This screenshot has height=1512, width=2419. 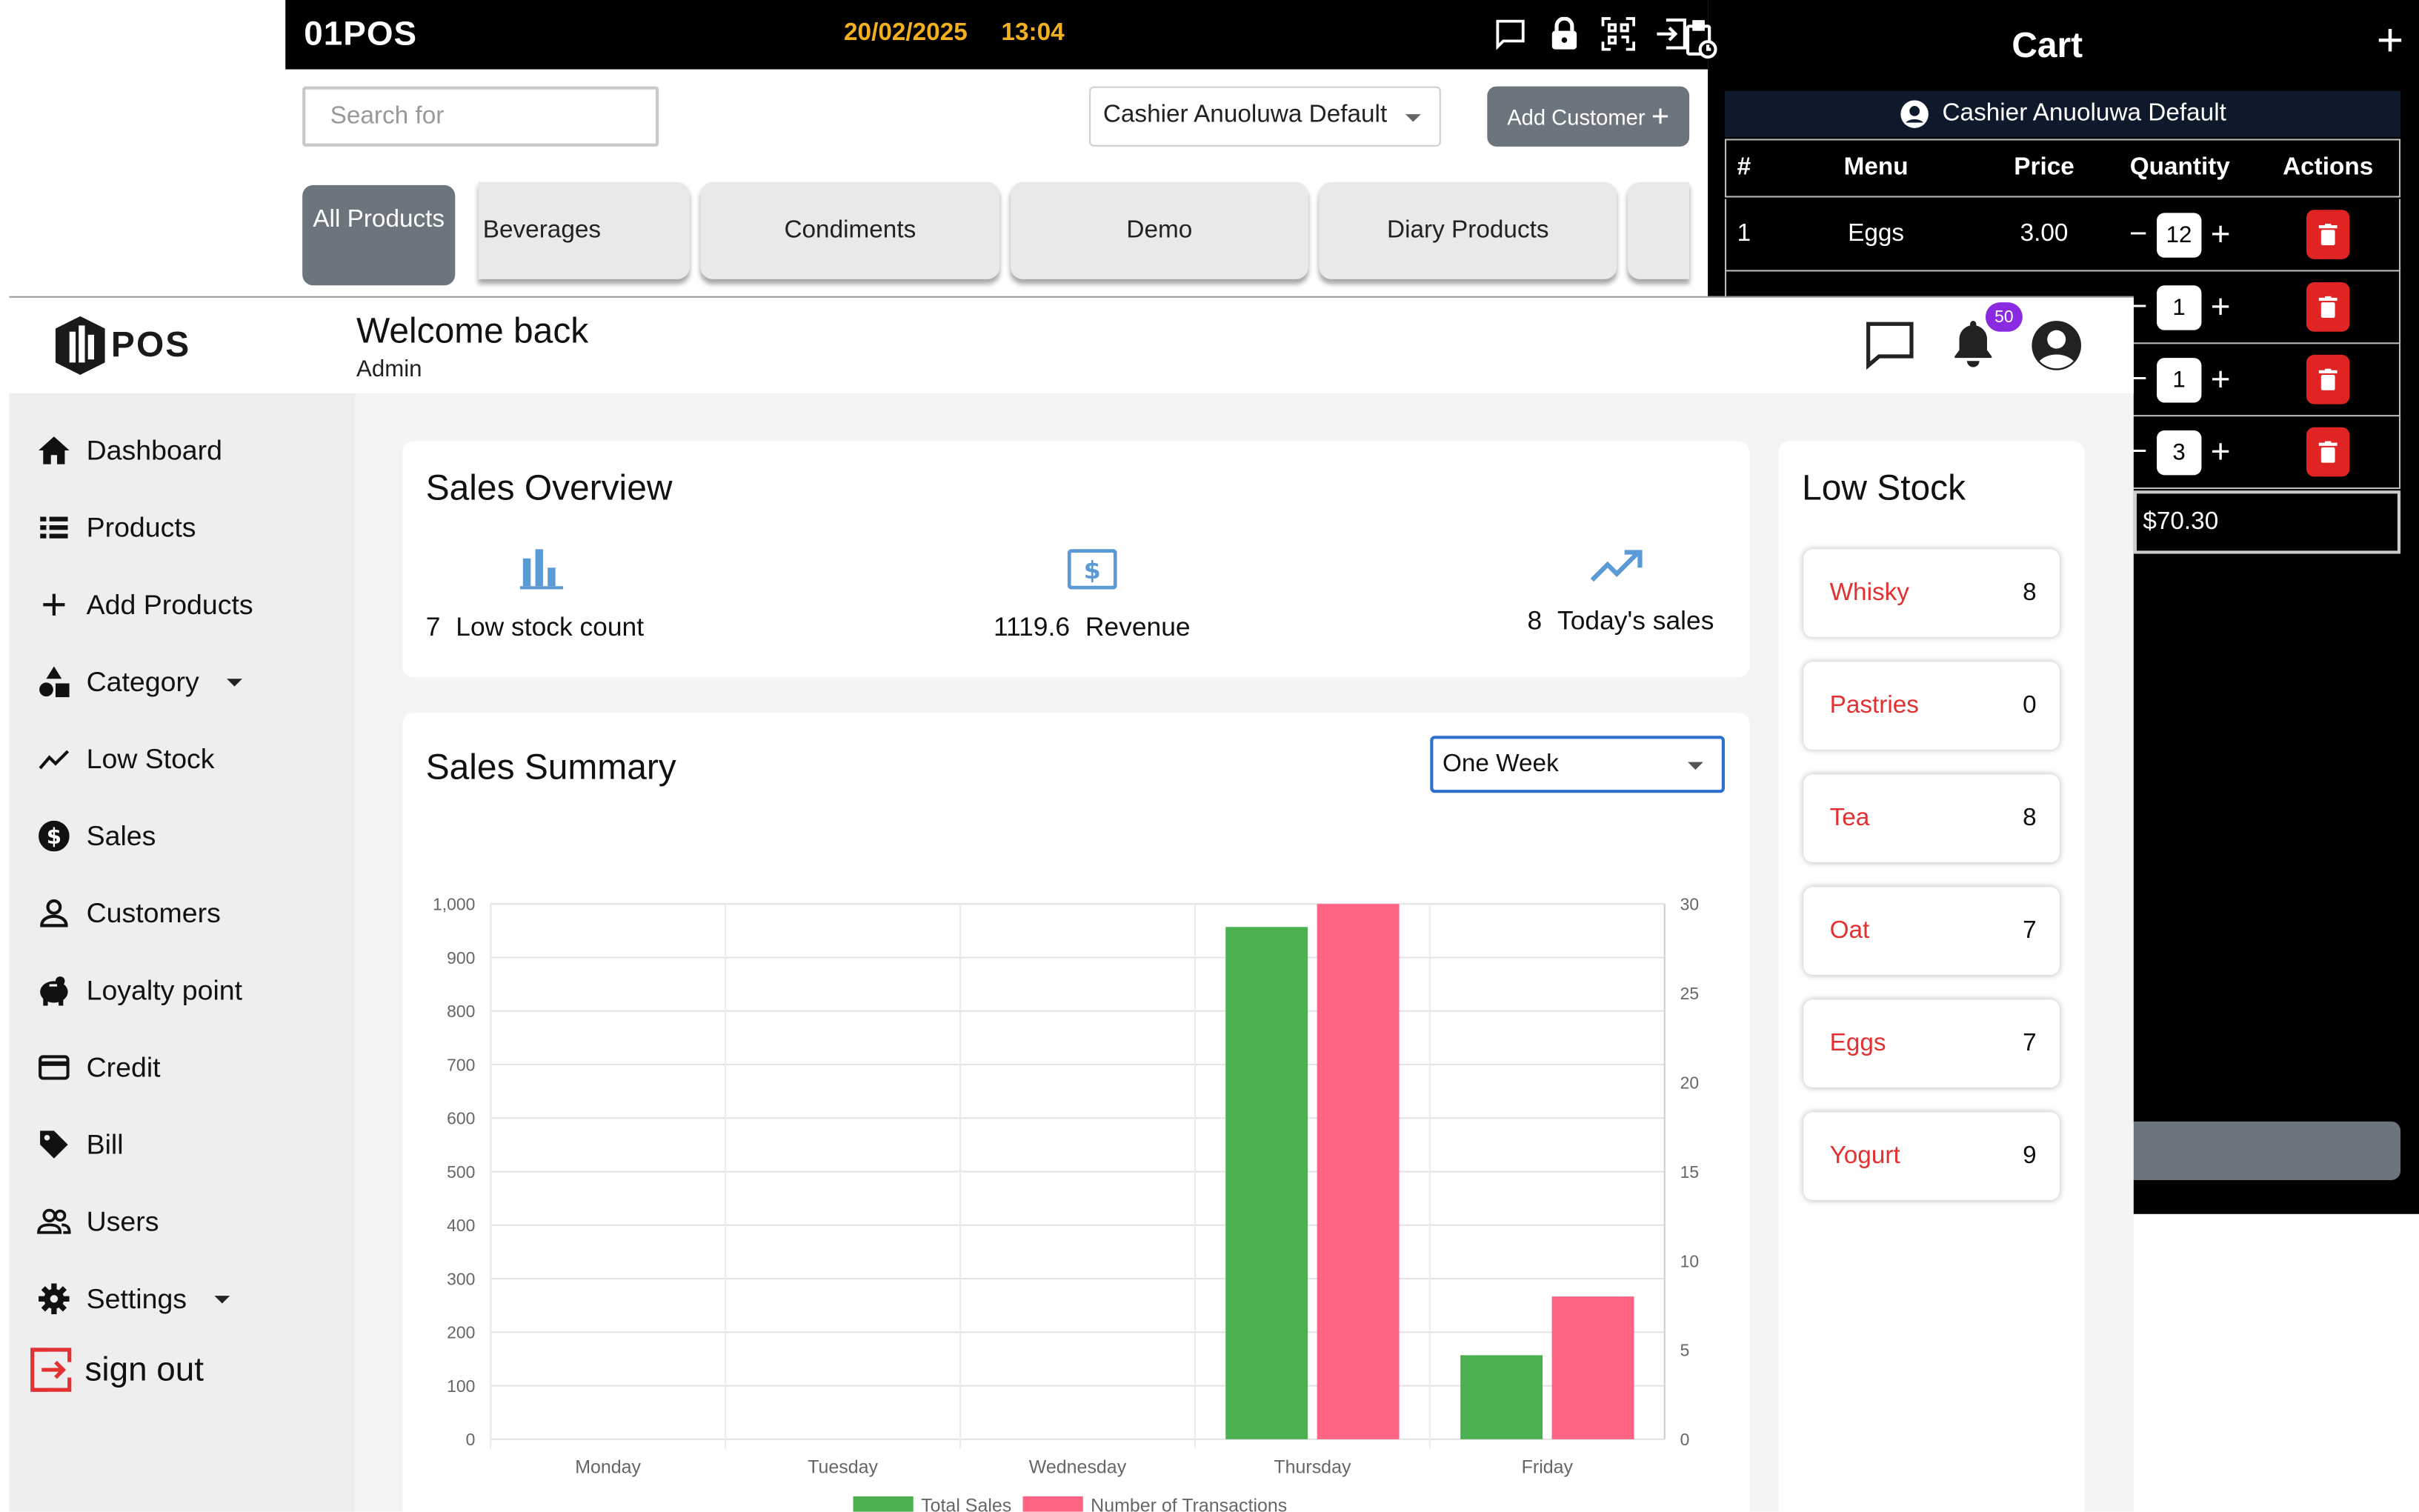 What do you see at coordinates (80, 1145) in the screenshot?
I see `sidebar-item-bill: Bill` at bounding box center [80, 1145].